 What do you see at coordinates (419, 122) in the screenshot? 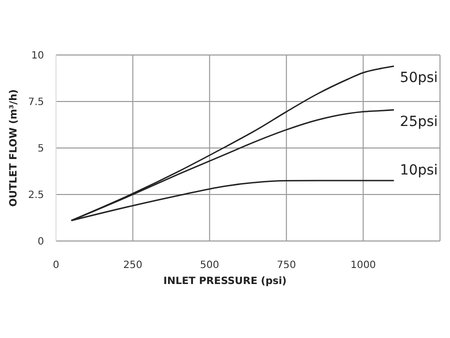
I see `series-label: 25psi` at bounding box center [419, 122].